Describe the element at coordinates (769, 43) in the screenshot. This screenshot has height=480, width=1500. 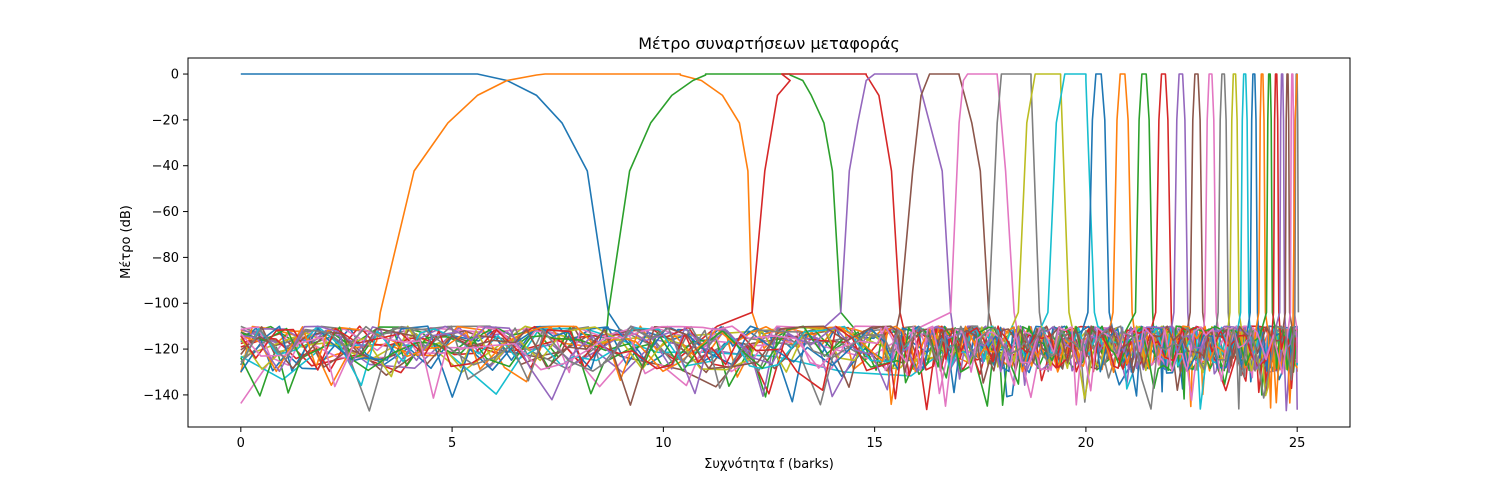
I see `chart-title: Μέτρο συναρτήσεων μεταφοράς` at that location.